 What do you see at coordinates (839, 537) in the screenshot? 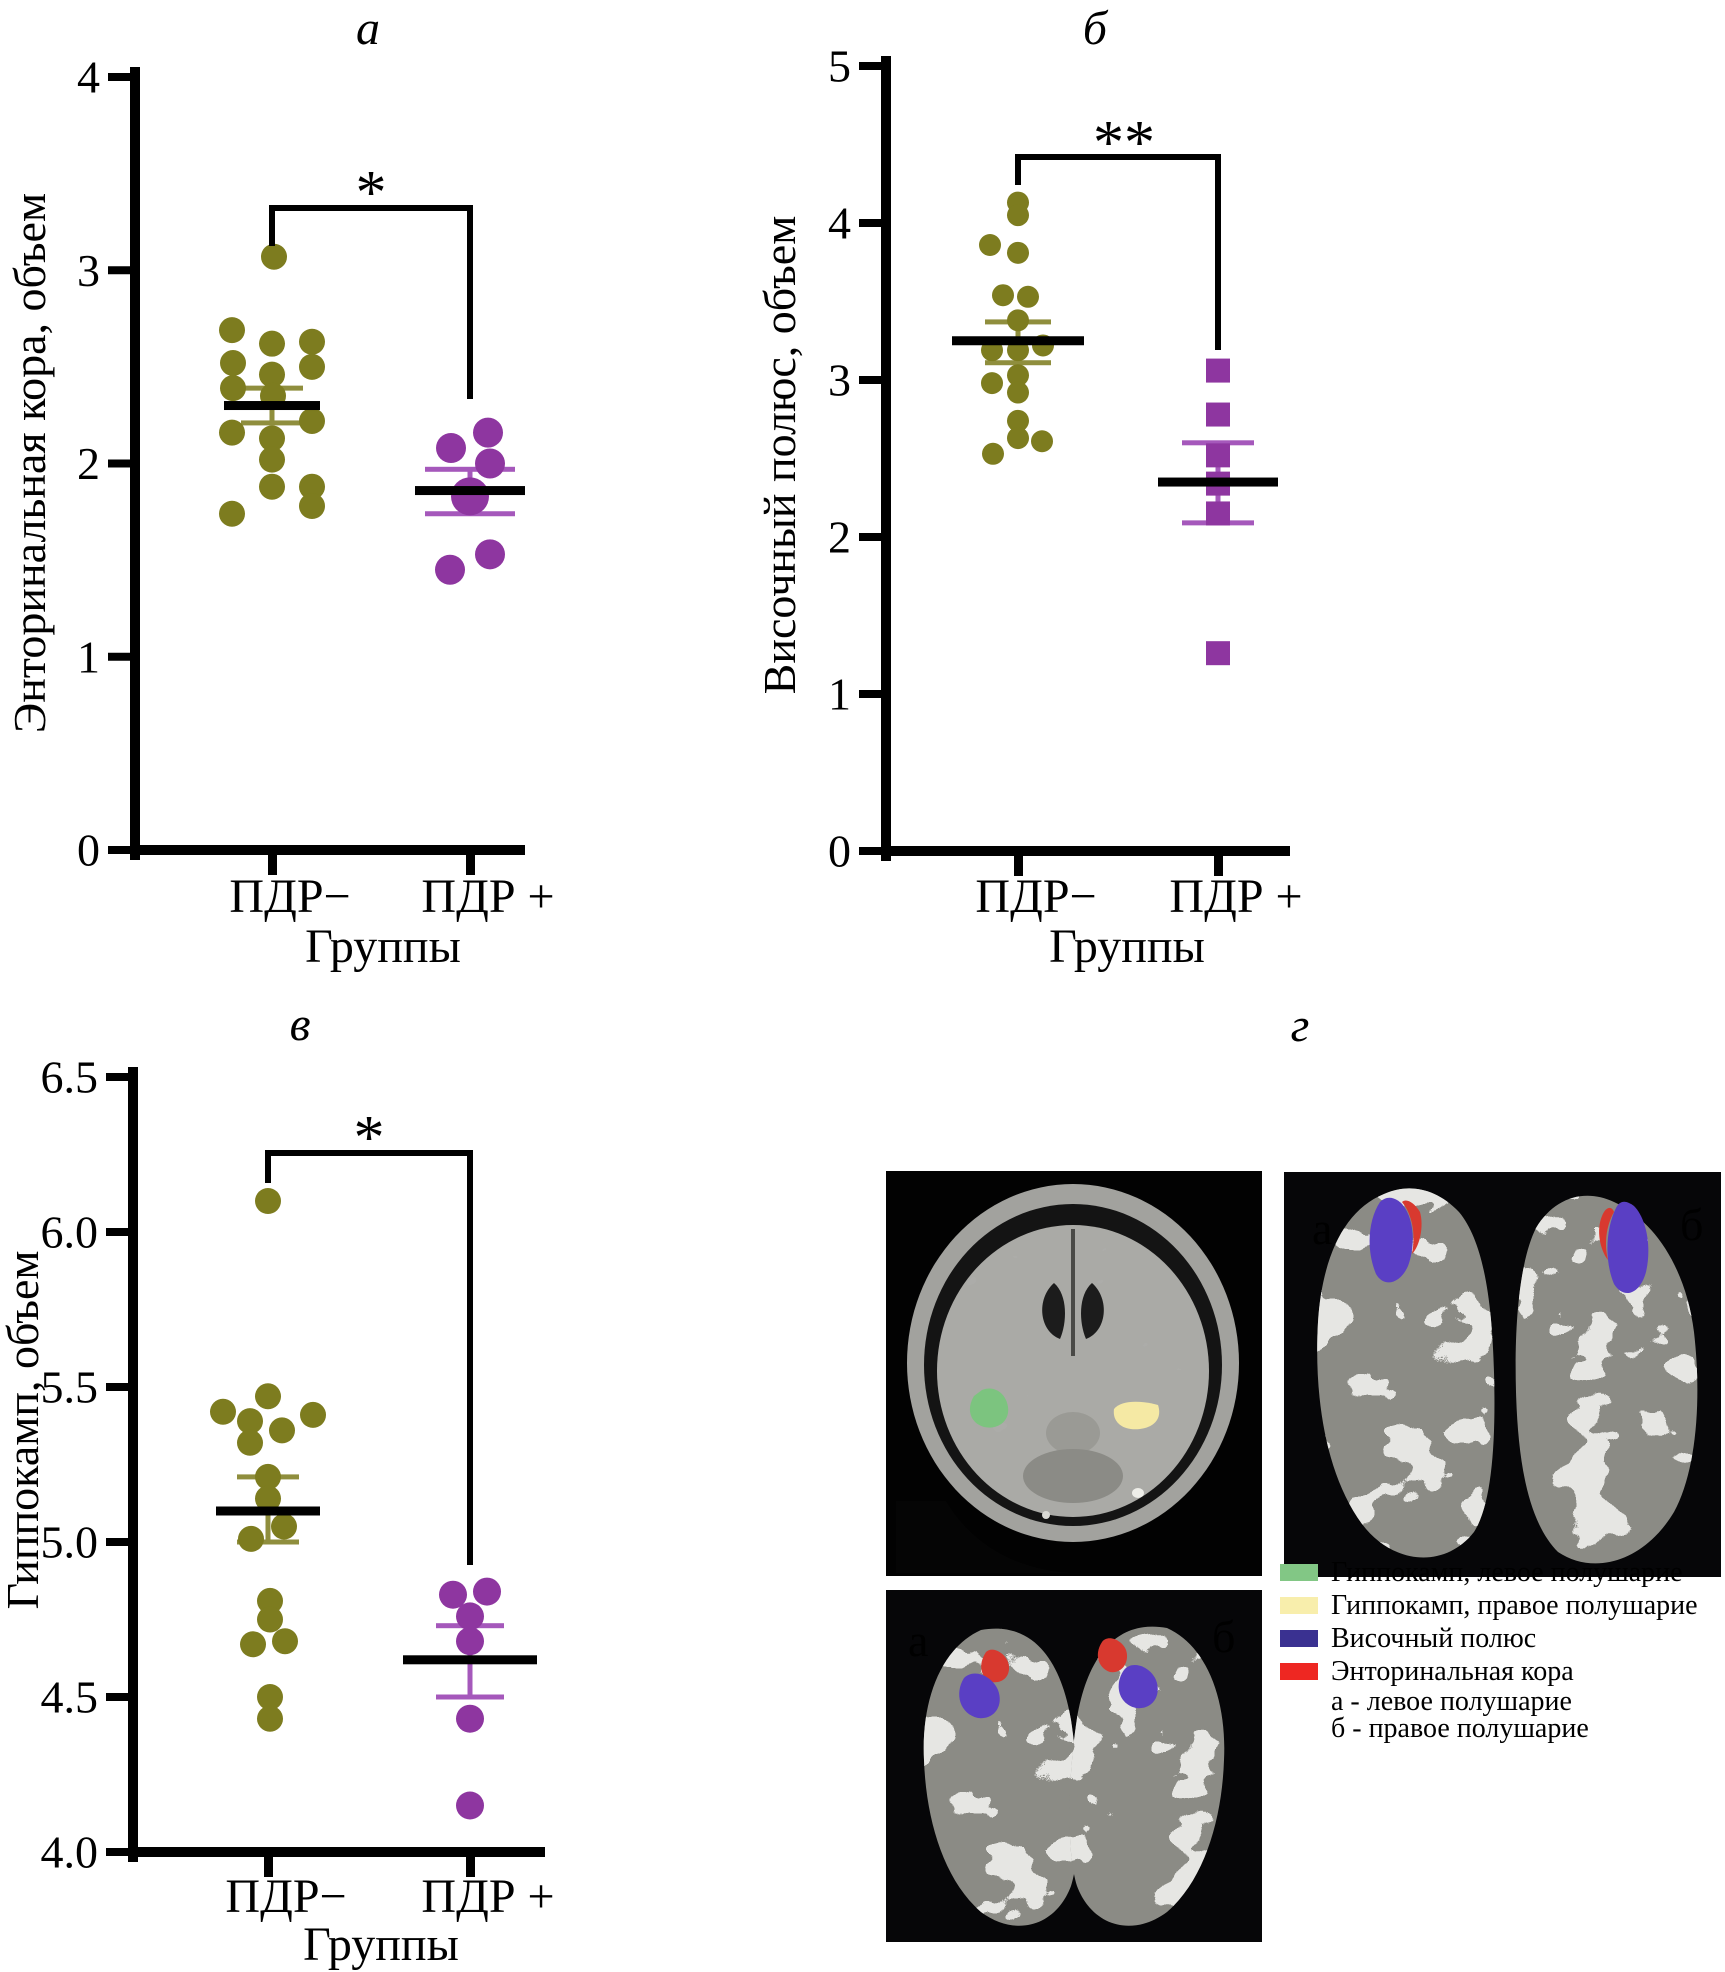
I see `y-tick-label-b: 2` at bounding box center [839, 537].